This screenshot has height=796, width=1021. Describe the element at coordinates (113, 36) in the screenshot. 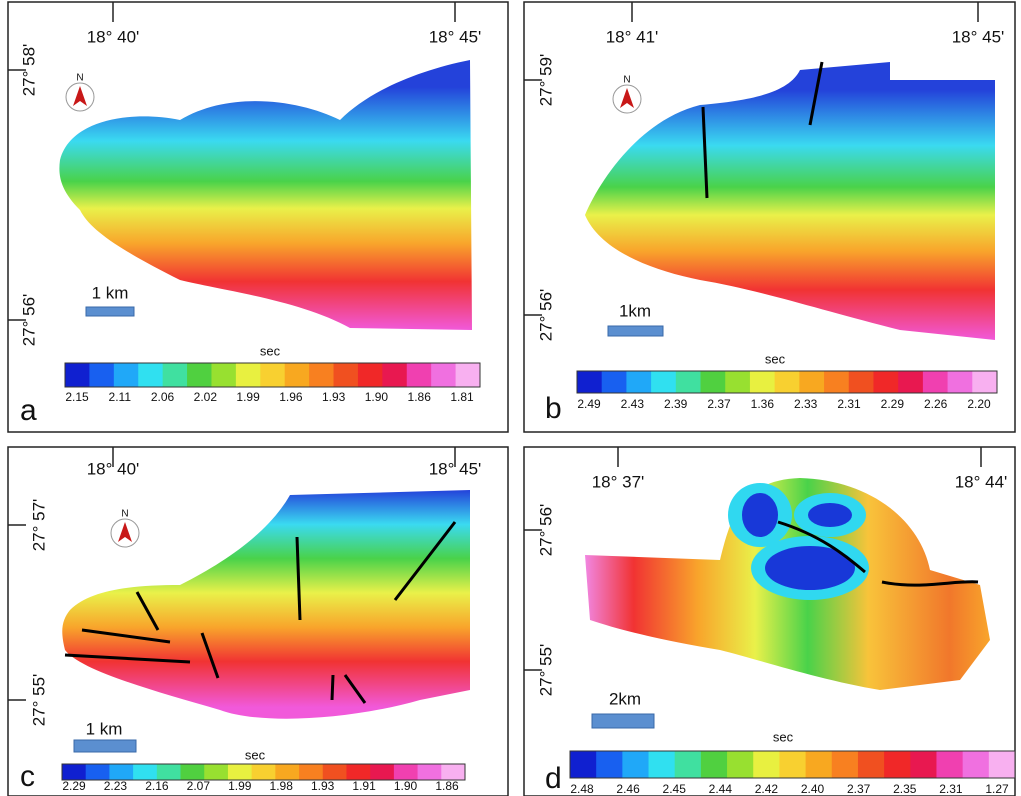

I see `longitude-label: 18° 40'` at that location.